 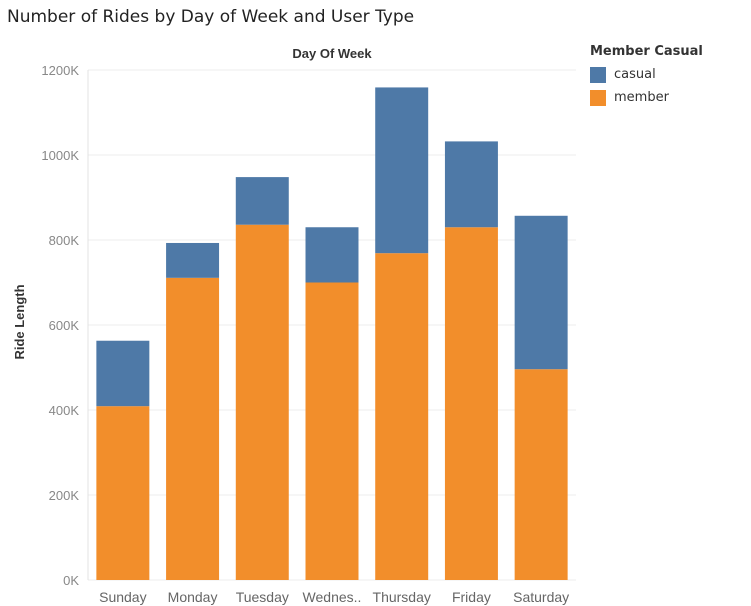 What do you see at coordinates (64, 325) in the screenshot?
I see `y-tick-label: 600K` at bounding box center [64, 325].